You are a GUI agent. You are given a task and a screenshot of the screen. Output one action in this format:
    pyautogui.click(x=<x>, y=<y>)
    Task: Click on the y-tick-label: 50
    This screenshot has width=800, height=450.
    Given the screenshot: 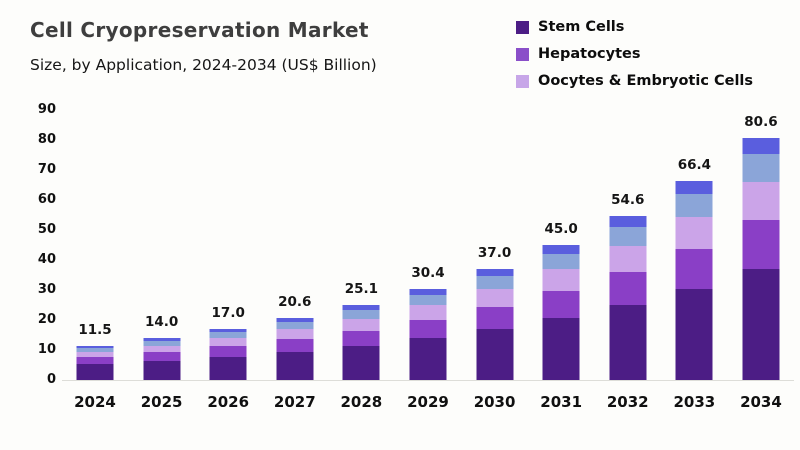 What is the action you would take?
    pyautogui.click(x=46, y=229)
    